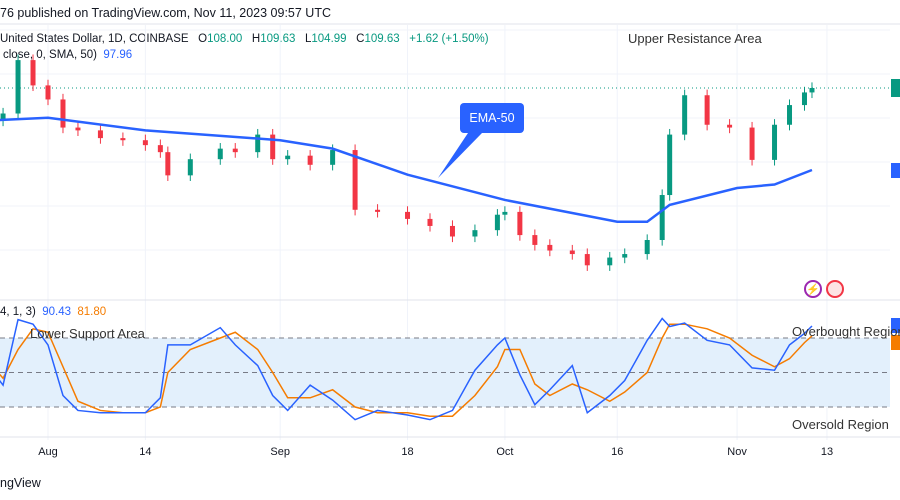  I want to click on footer-brand: ngView, so click(20, 483).